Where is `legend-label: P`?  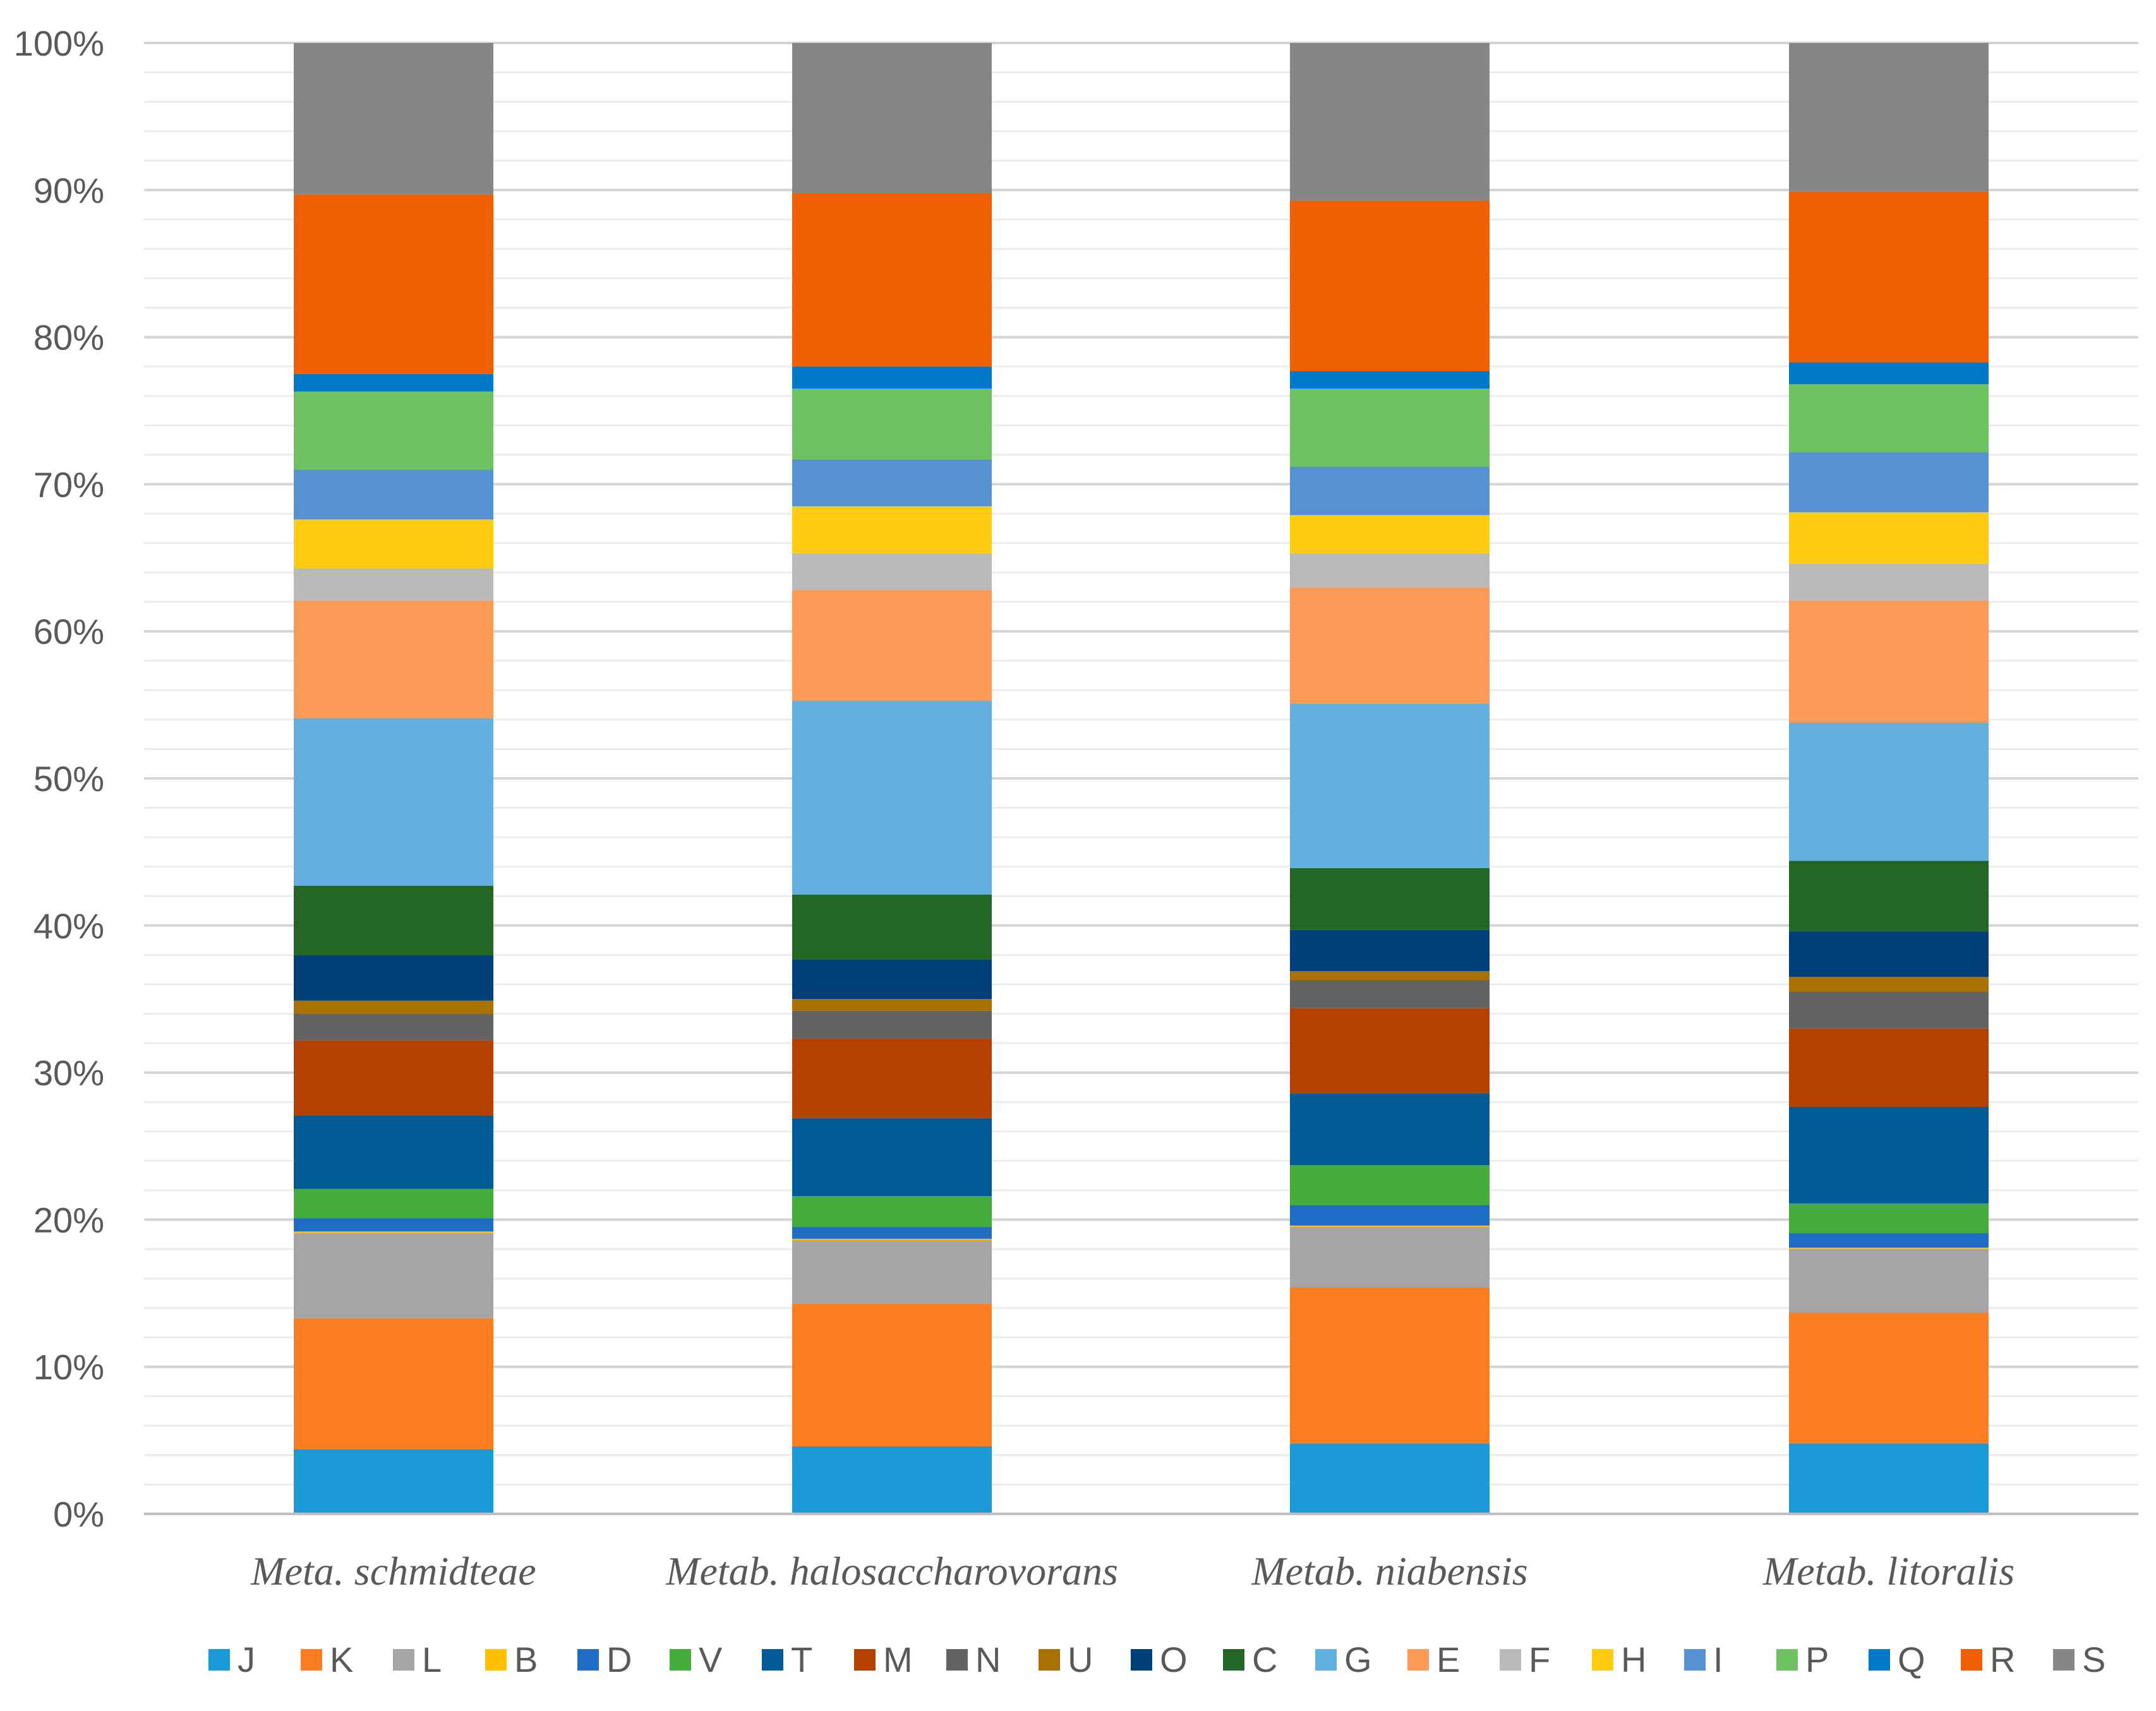 legend-label: P is located at coordinates (1817, 1659).